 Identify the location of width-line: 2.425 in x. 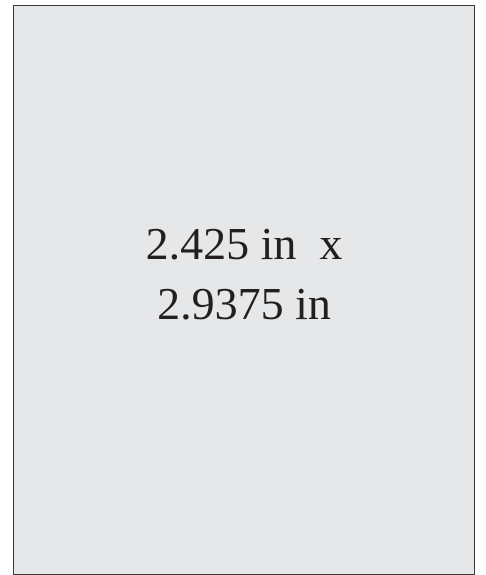
(244, 243).